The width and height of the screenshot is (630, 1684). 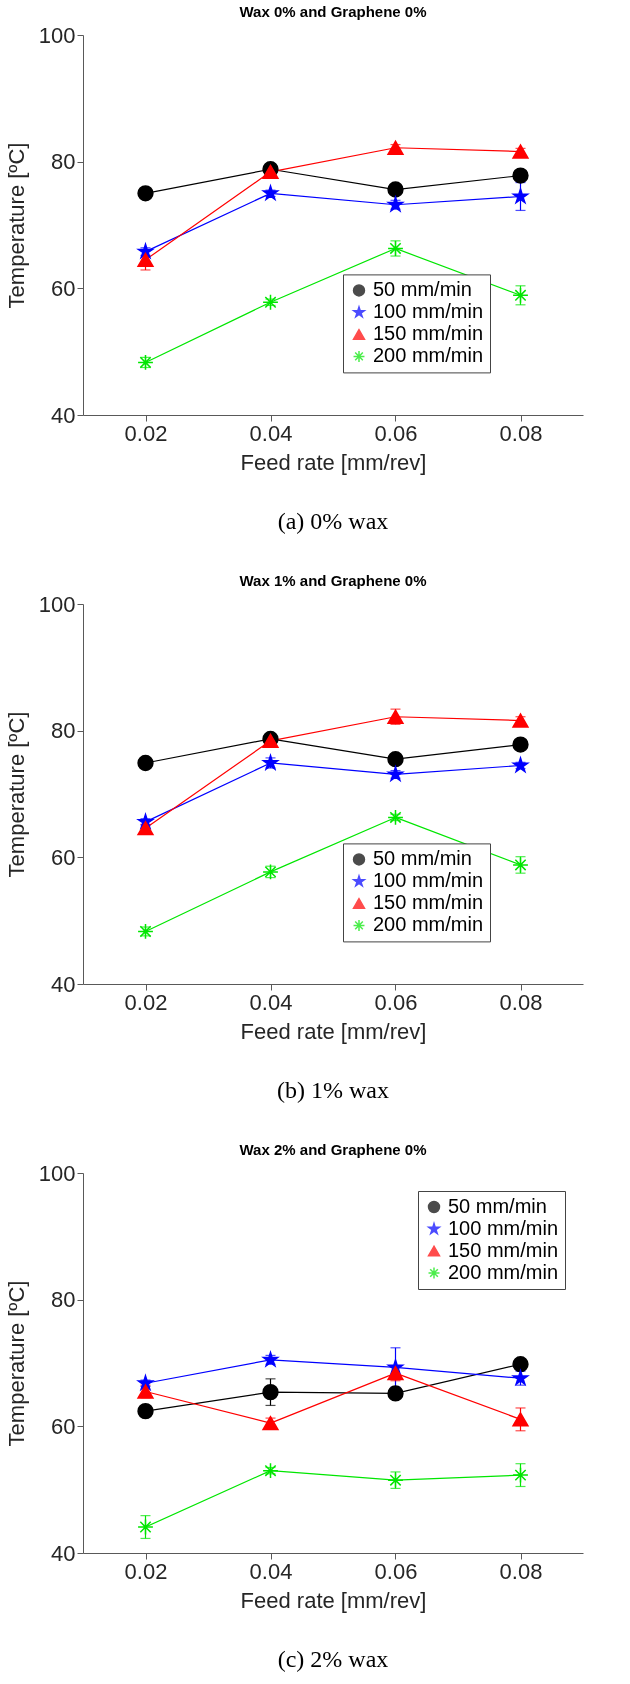 What do you see at coordinates (333, 580) in the screenshot?
I see `chart-title: Wax 1% and Graphene 0%` at bounding box center [333, 580].